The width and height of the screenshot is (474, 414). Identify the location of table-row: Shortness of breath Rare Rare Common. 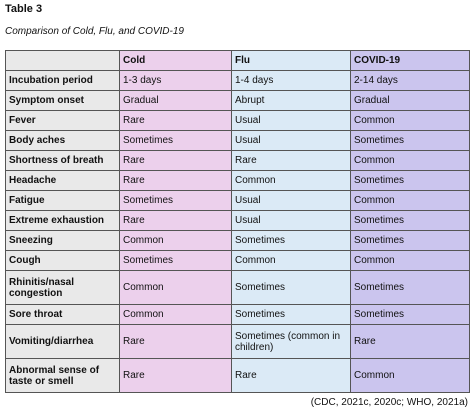
(237, 160).